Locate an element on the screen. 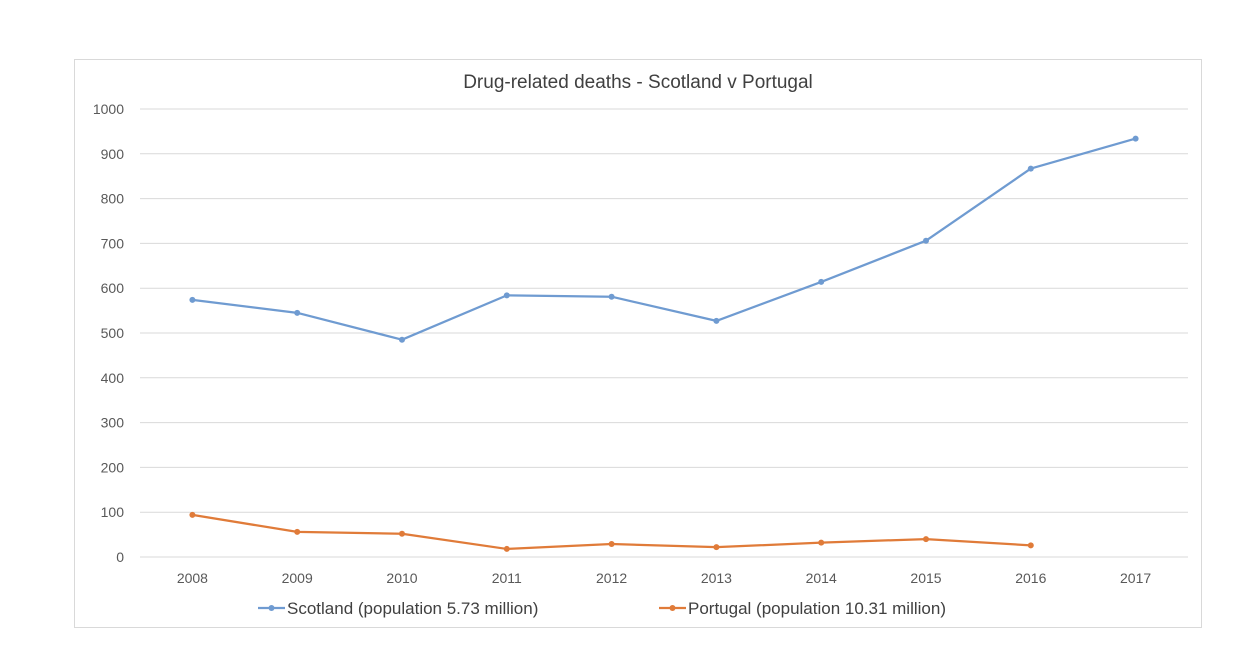 The width and height of the screenshot is (1260, 666). x-tick-label: 2009 is located at coordinates (297, 578).